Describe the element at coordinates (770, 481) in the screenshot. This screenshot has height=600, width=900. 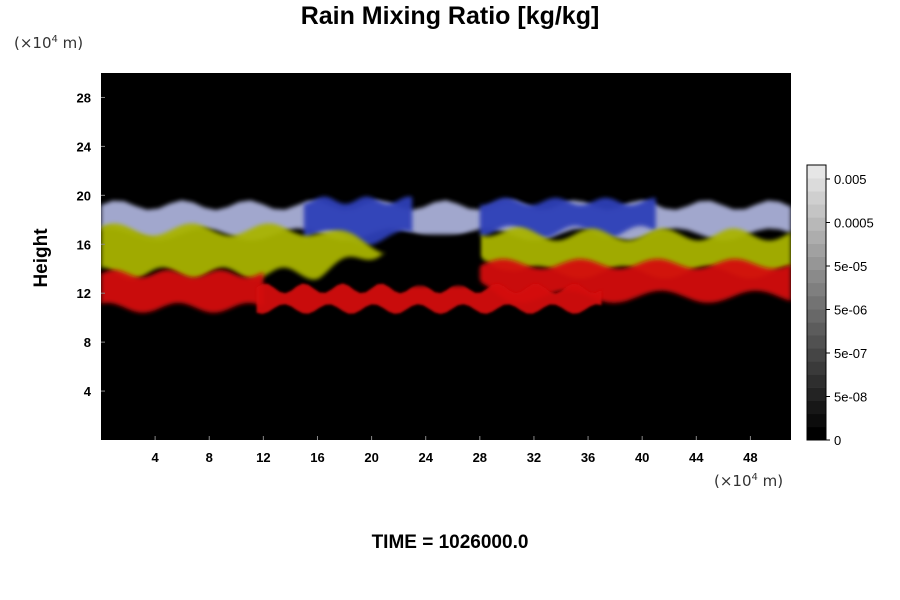
I see `x-unit-suffix: m)` at that location.